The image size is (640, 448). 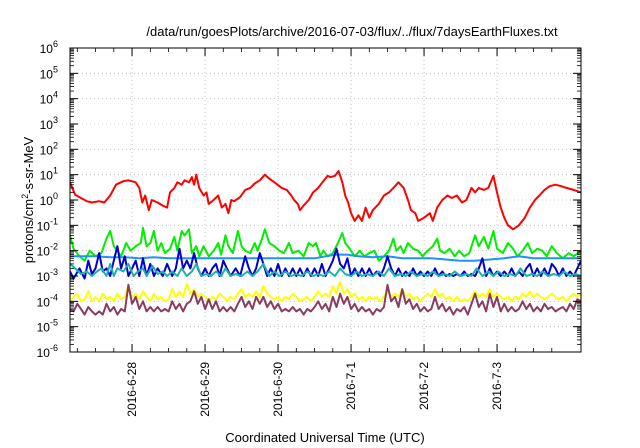 I want to click on y-tick-label: 10⁻¹, so click(x=47, y=224).